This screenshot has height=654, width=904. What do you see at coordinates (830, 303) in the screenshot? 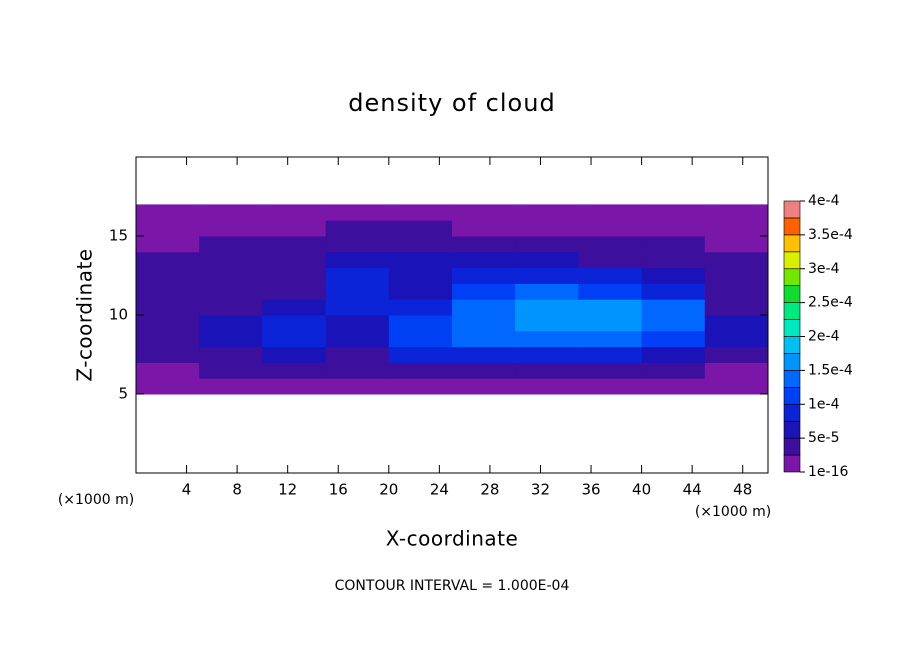
I see `colorbar-tick-label: 2.5e-4` at bounding box center [830, 303].